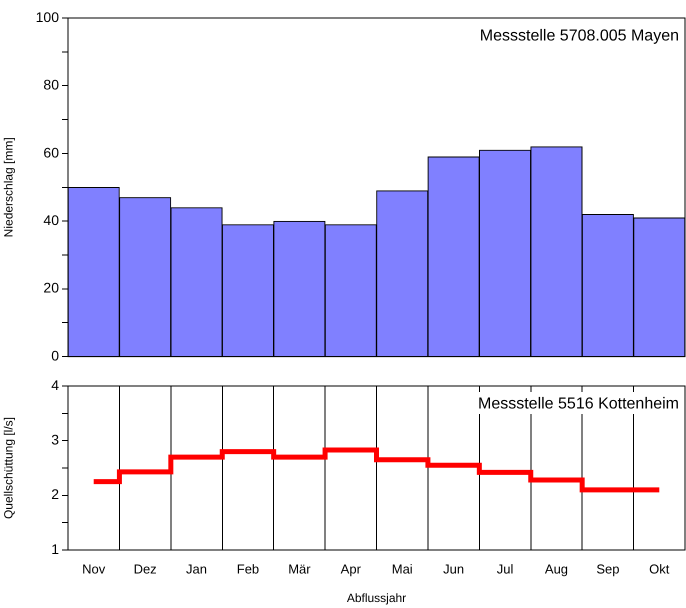  What do you see at coordinates (197, 568) in the screenshot?
I see `x-tick-label: Jan` at bounding box center [197, 568].